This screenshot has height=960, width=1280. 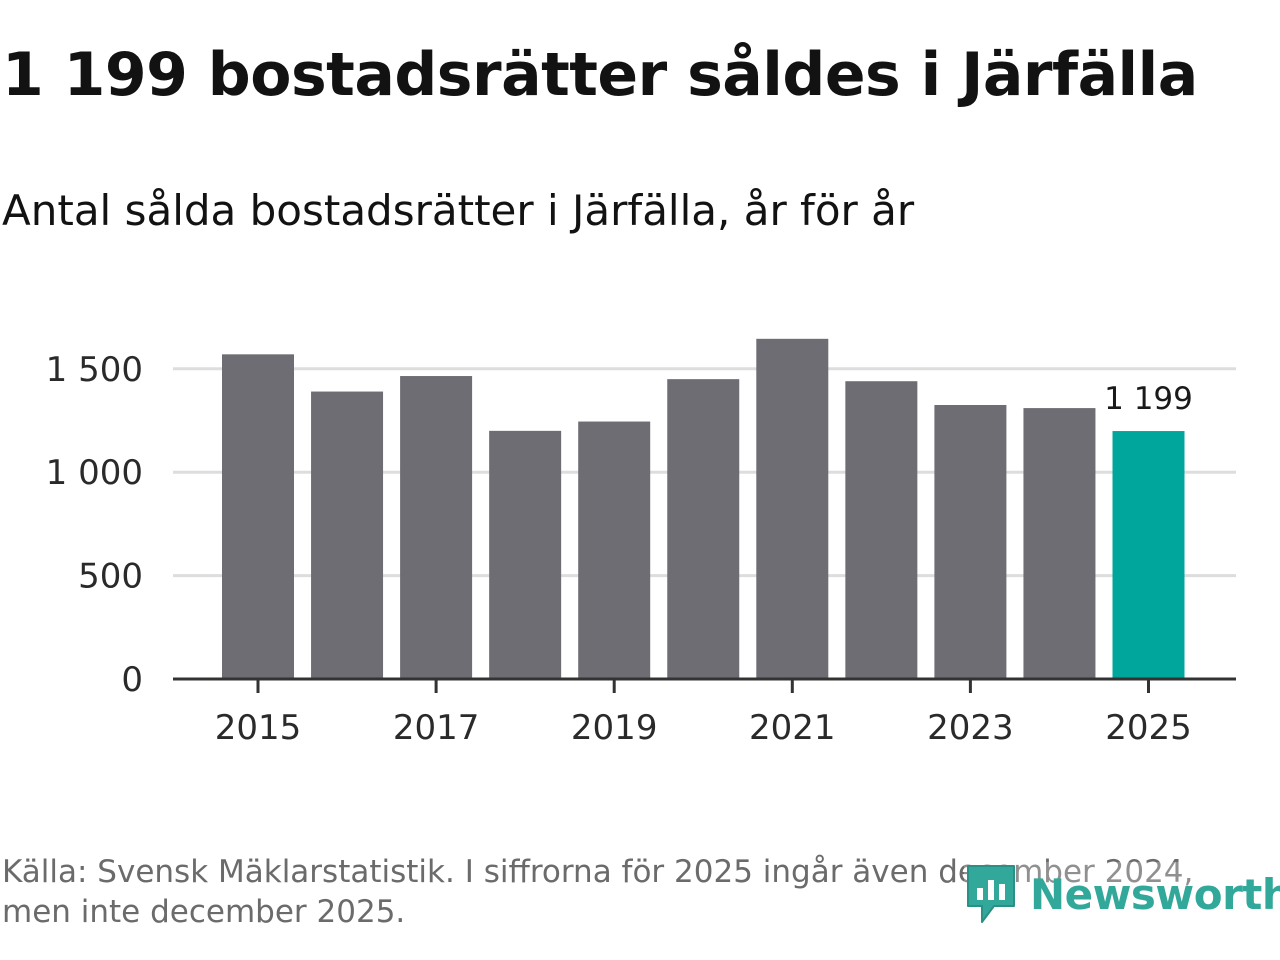 I want to click on y-tick-label: 1 500, so click(x=94, y=370).